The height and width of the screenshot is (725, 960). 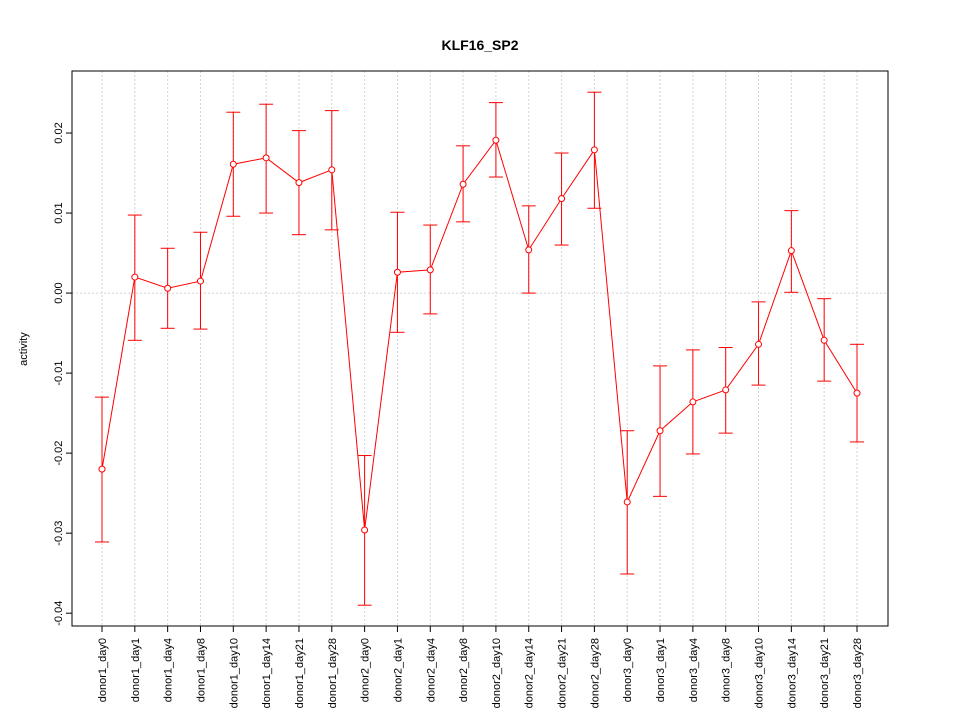 I want to click on y-tick-label: -0.01, so click(x=59, y=373).